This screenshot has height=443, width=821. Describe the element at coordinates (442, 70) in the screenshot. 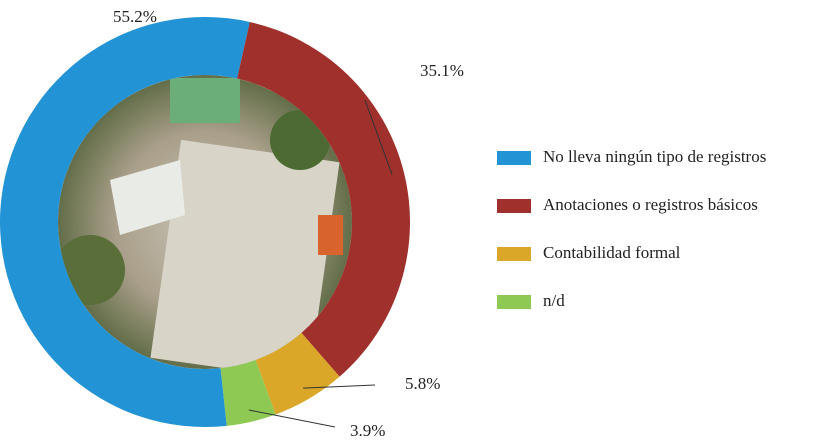

I see `data-label: 35.1%` at that location.